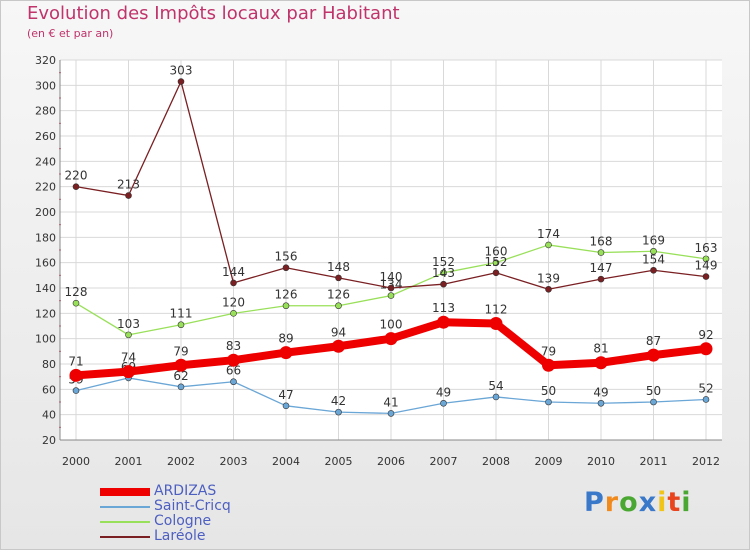 This screenshot has width=750, height=550. What do you see at coordinates (192, 506) in the screenshot?
I see `legend-label-saint-cricq: Saint-Cricq` at bounding box center [192, 506].